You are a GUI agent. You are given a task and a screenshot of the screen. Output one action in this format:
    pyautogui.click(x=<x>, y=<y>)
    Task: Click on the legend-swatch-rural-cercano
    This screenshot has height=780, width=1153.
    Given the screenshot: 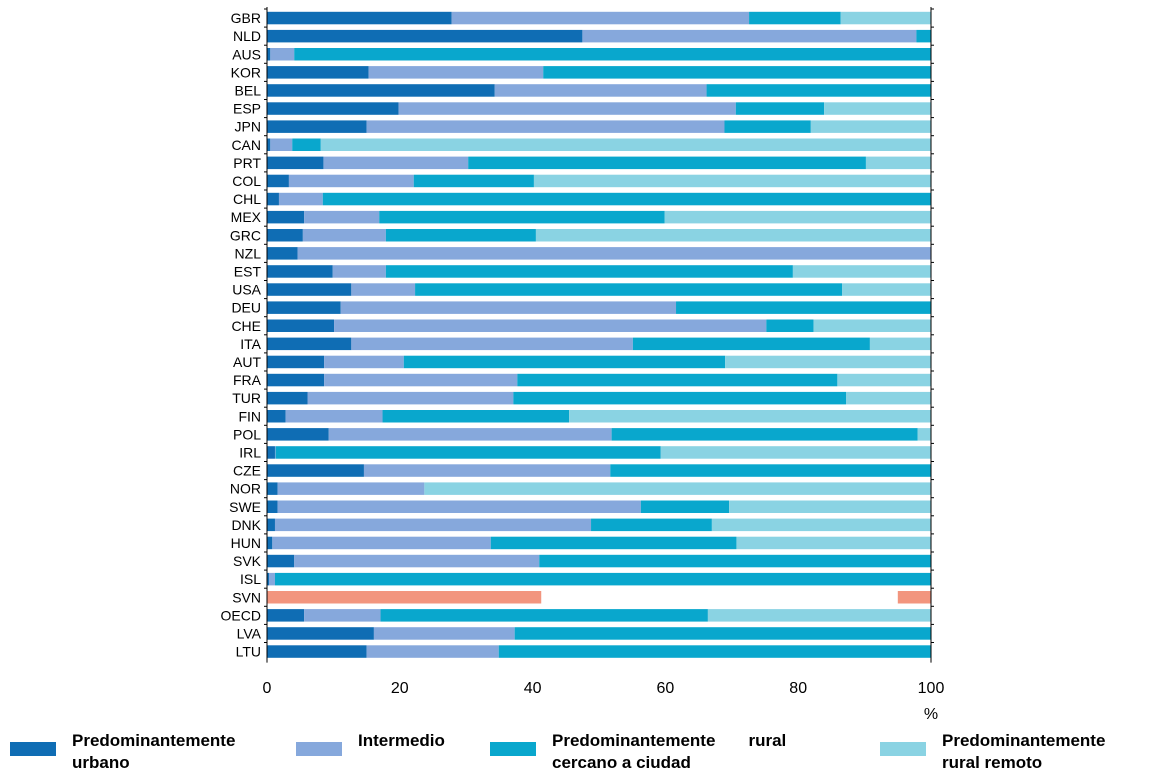 What is the action you would take?
    pyautogui.click(x=513, y=749)
    